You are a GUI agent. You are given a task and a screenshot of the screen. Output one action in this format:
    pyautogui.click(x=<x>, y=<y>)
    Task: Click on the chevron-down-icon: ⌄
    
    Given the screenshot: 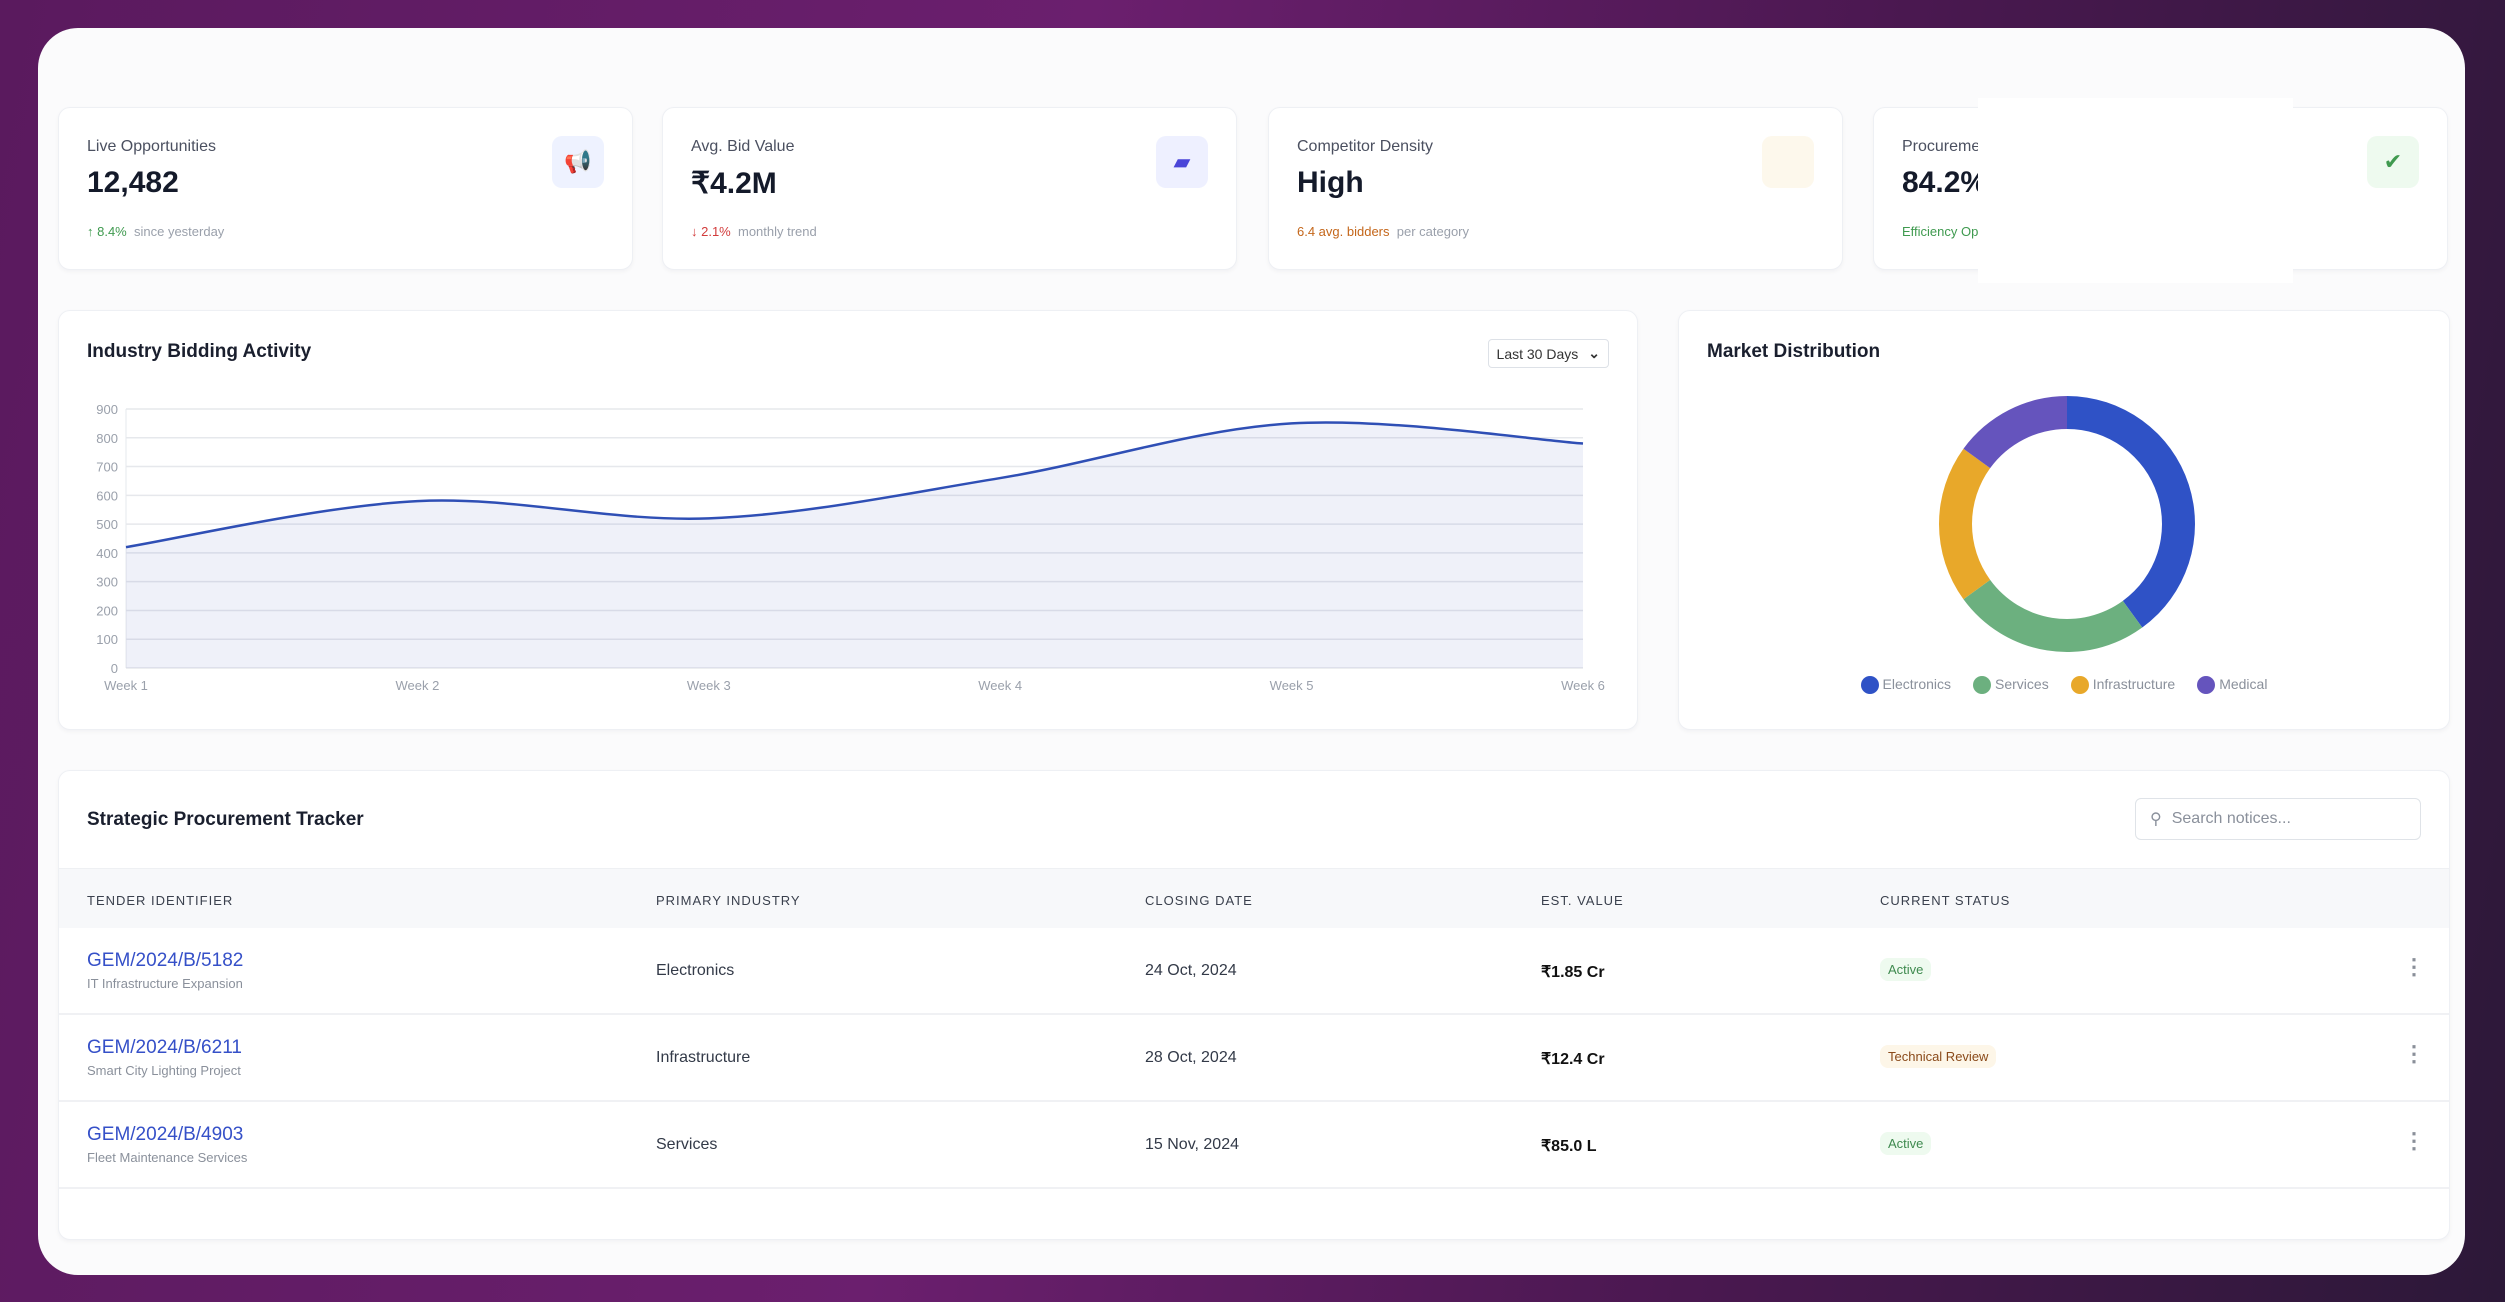 What is the action you would take?
    pyautogui.click(x=1594, y=353)
    